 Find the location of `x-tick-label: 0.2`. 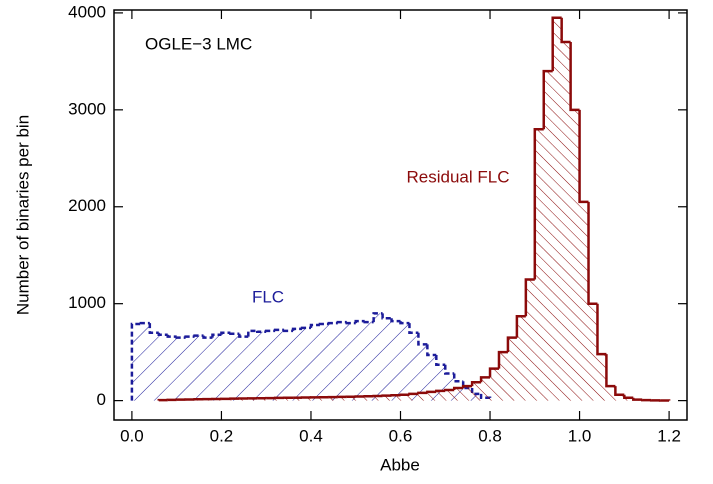

x-tick-label: 0.2 is located at coordinates (222, 435).